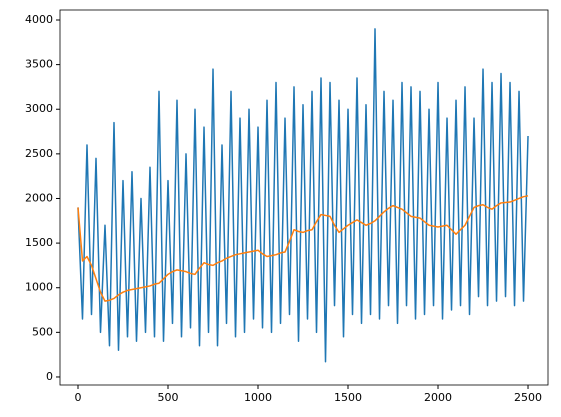  What do you see at coordinates (39, 108) in the screenshot?
I see `y-tick-label: 3000` at bounding box center [39, 108].